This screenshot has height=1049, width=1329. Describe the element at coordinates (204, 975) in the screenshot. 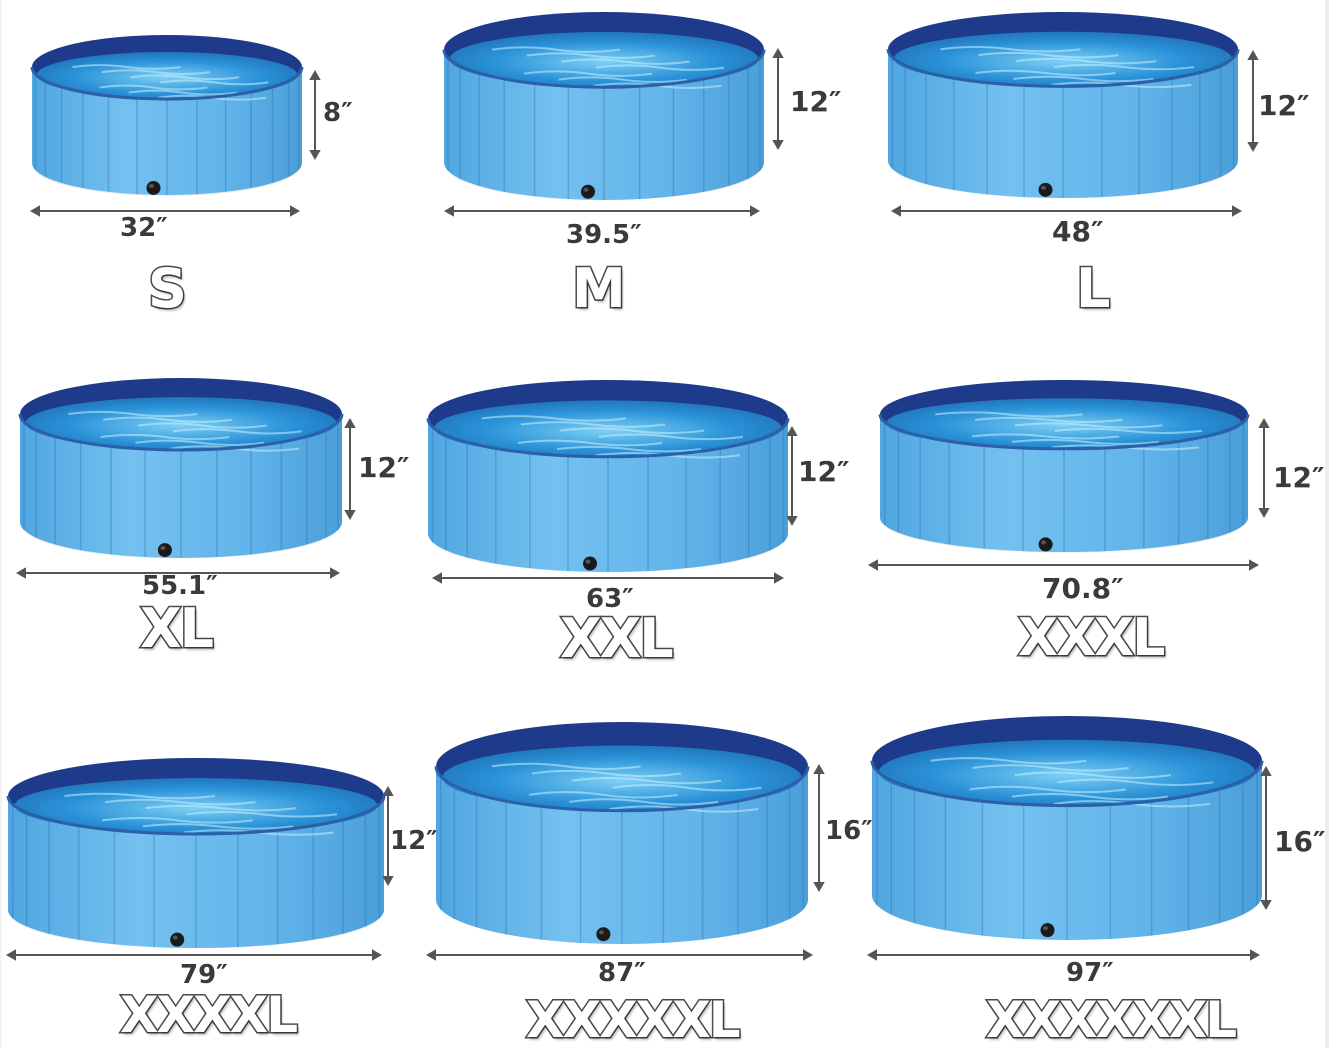

I see `diameter-label: 79″` at that location.